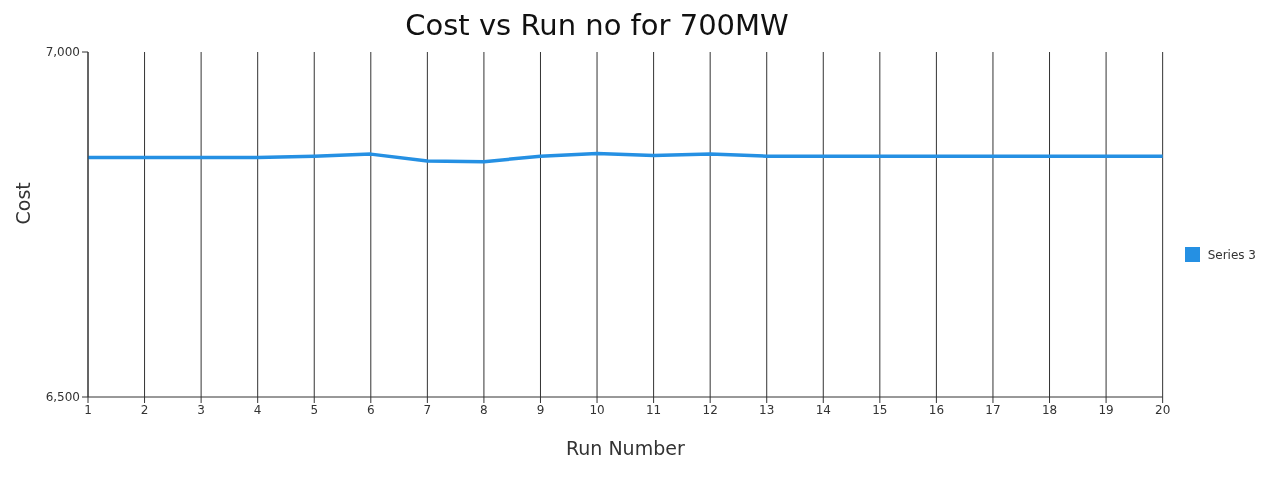 The width and height of the screenshot is (1274, 477). I want to click on x-tick-label: 15, so click(880, 409).